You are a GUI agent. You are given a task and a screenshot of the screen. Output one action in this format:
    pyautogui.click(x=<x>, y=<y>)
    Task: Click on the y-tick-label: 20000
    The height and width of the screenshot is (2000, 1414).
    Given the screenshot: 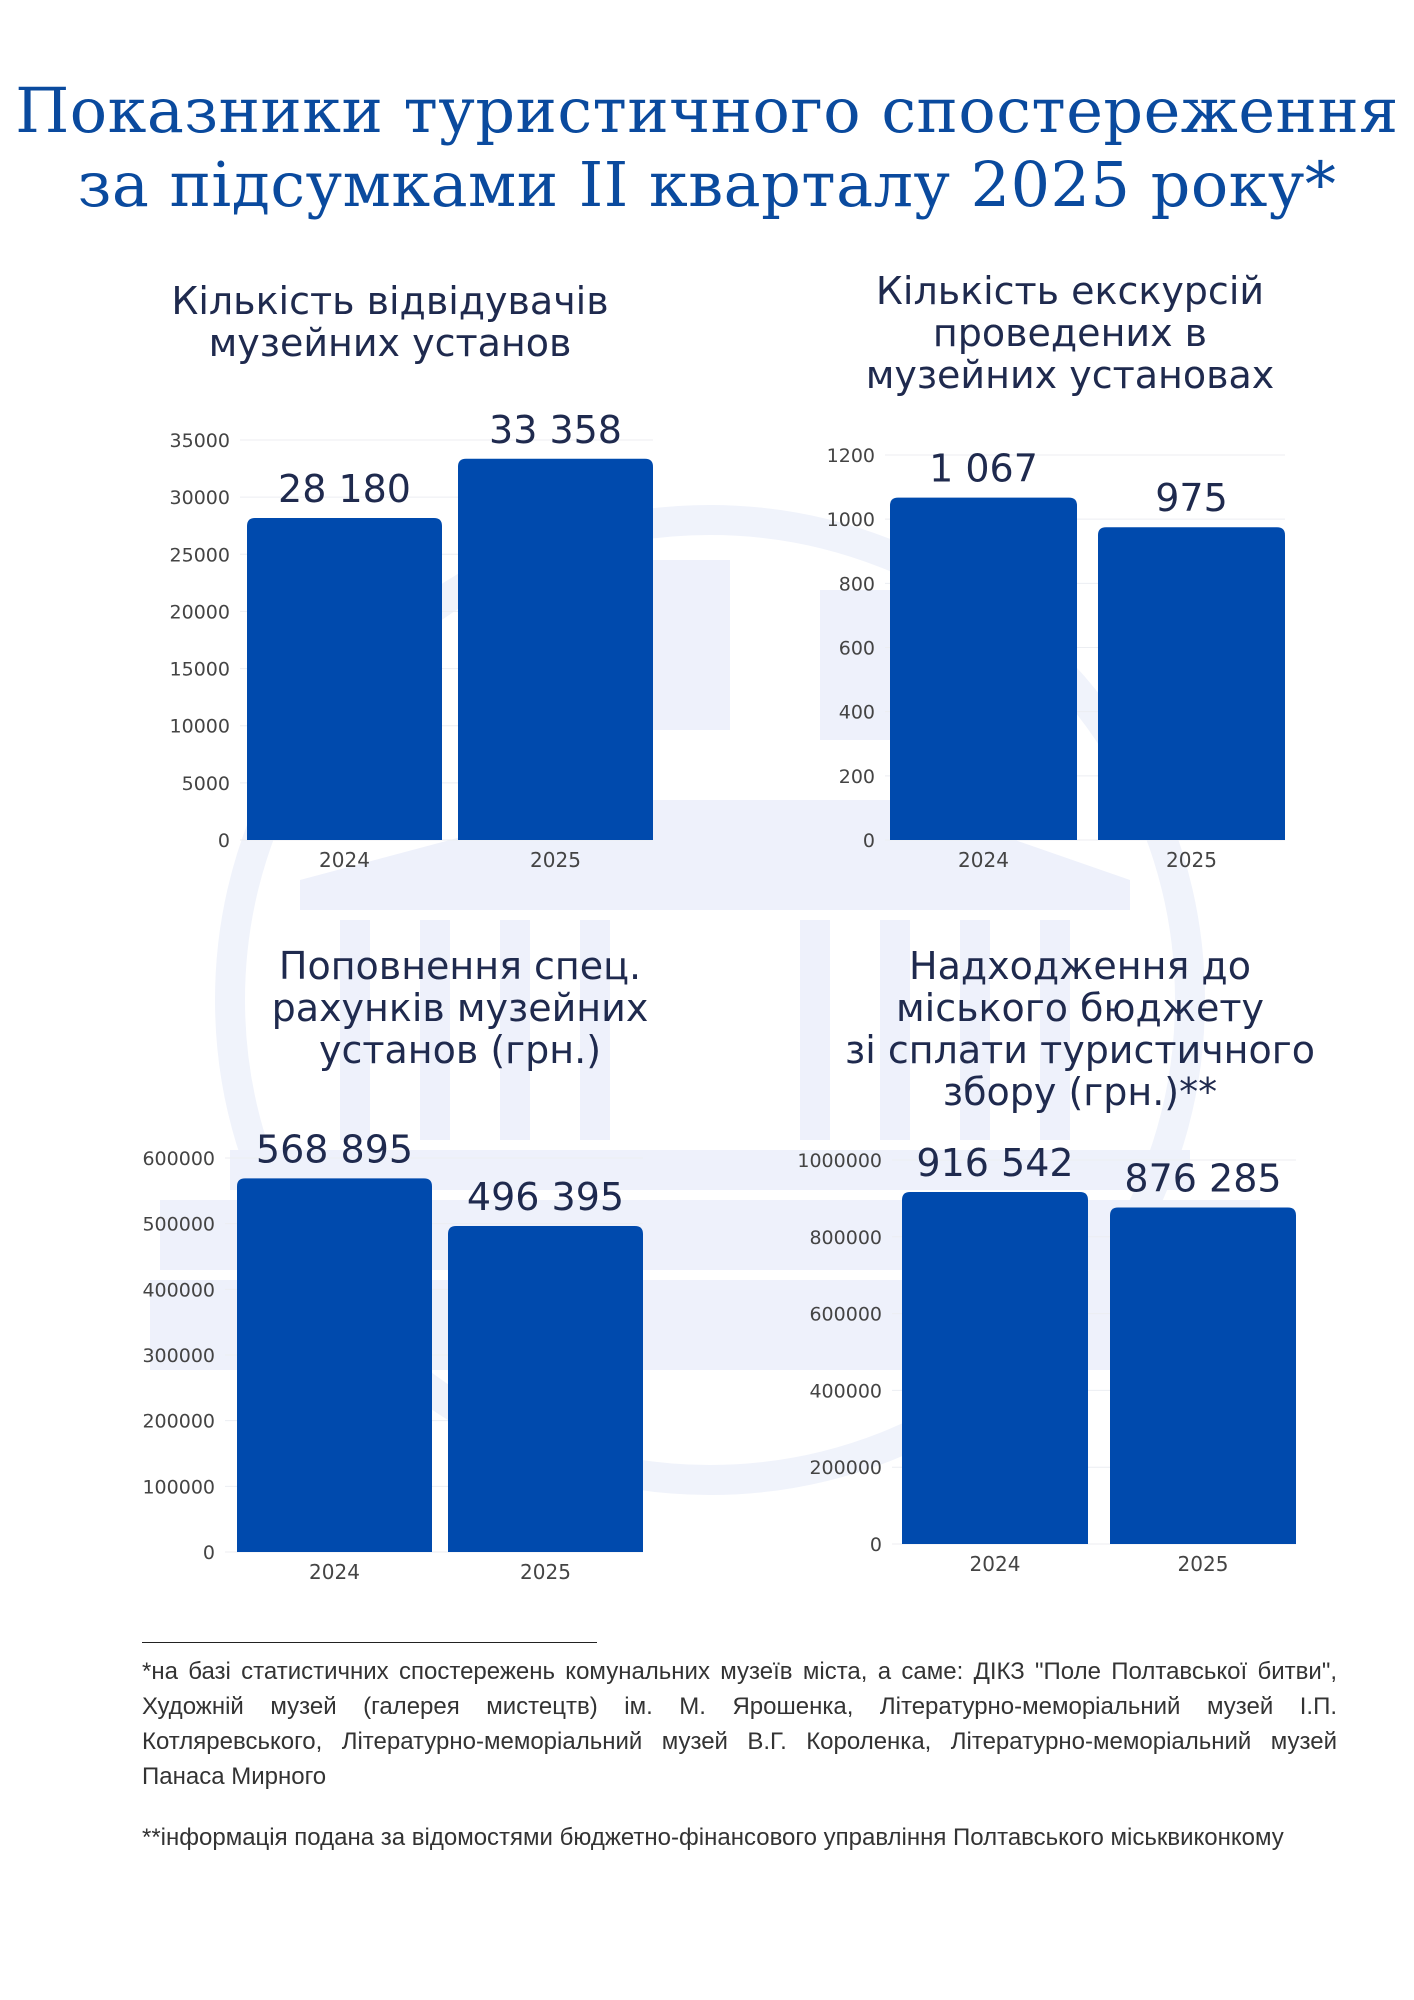 What is the action you would take?
    pyautogui.click(x=200, y=612)
    